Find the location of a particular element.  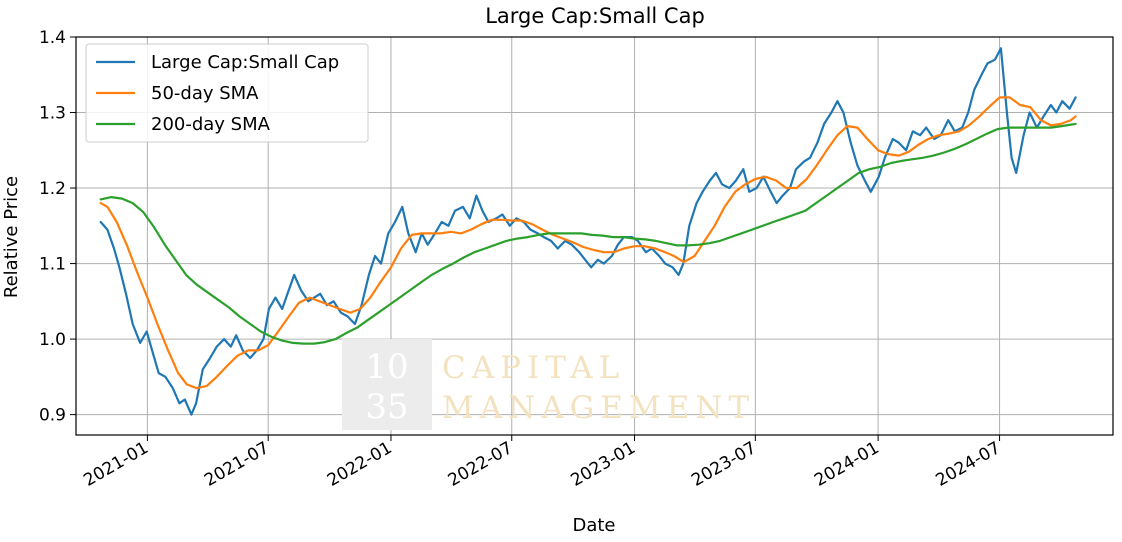

x-tick-label: 2024-01 is located at coordinates (847, 464).